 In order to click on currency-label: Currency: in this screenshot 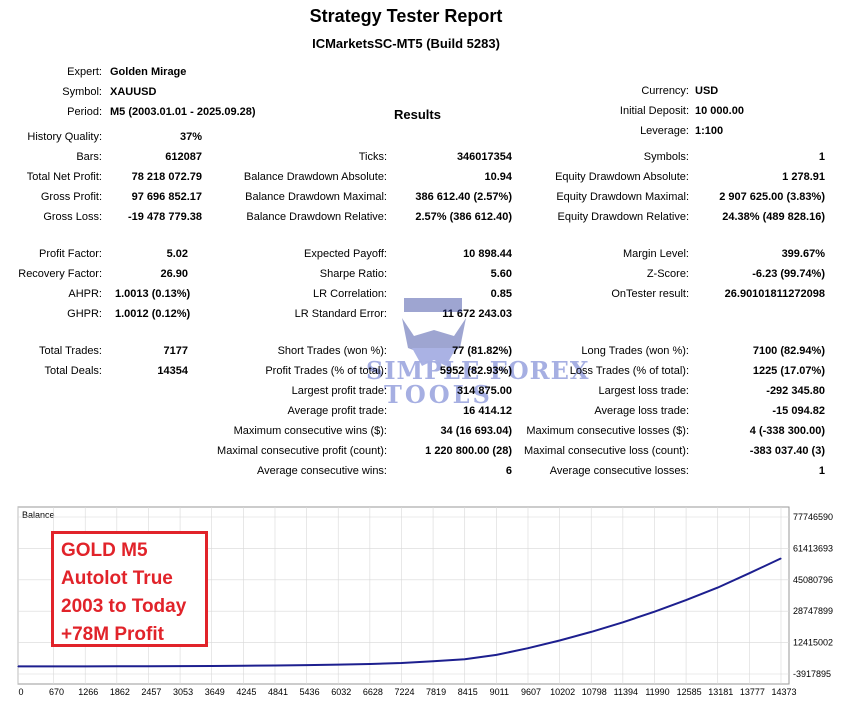, I will do `click(665, 91)`.